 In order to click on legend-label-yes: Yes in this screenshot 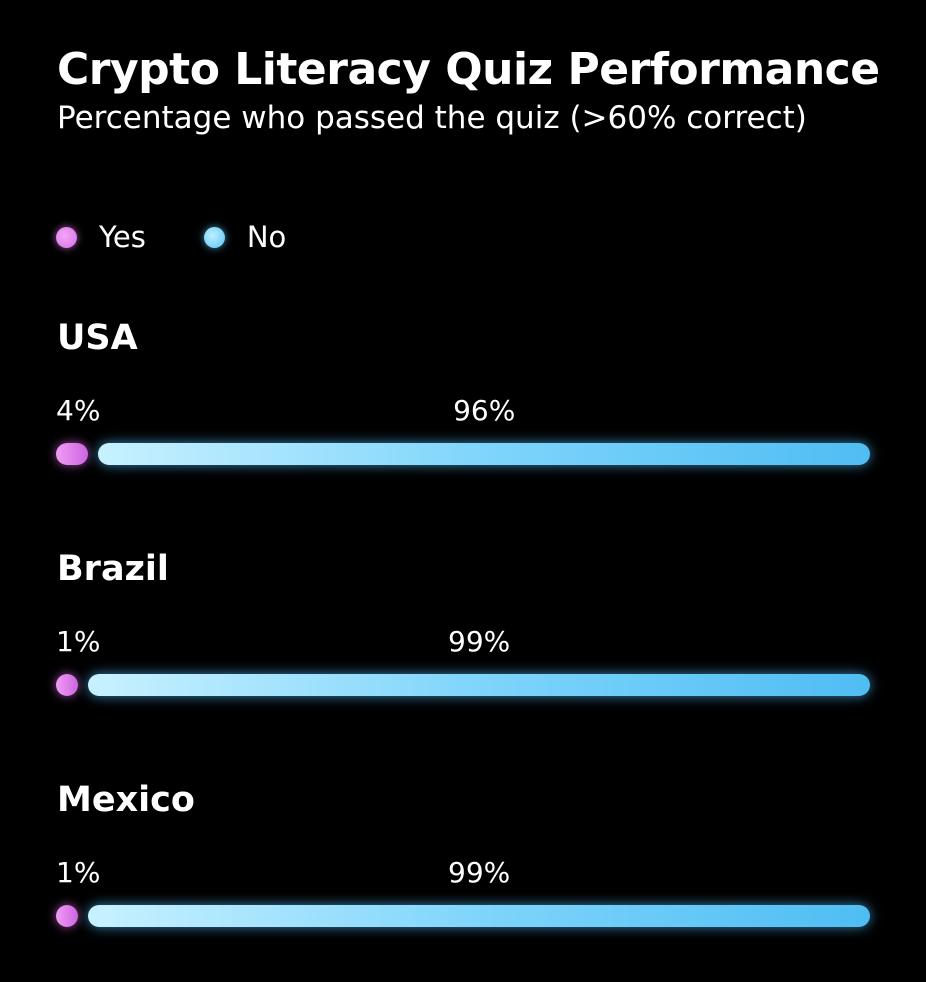, I will do `click(122, 237)`.